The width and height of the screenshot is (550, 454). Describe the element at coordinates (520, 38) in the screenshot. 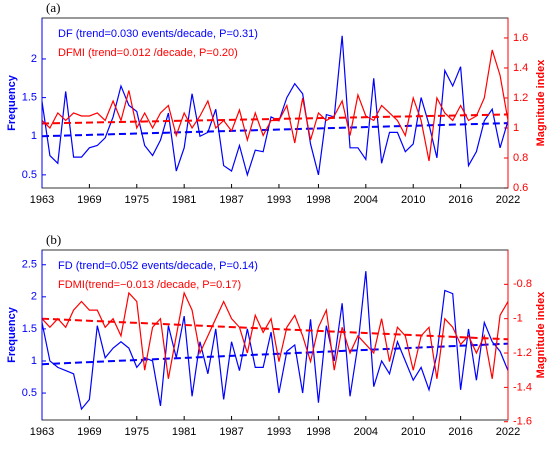

I see `y2-tick-label: 1.6` at that location.